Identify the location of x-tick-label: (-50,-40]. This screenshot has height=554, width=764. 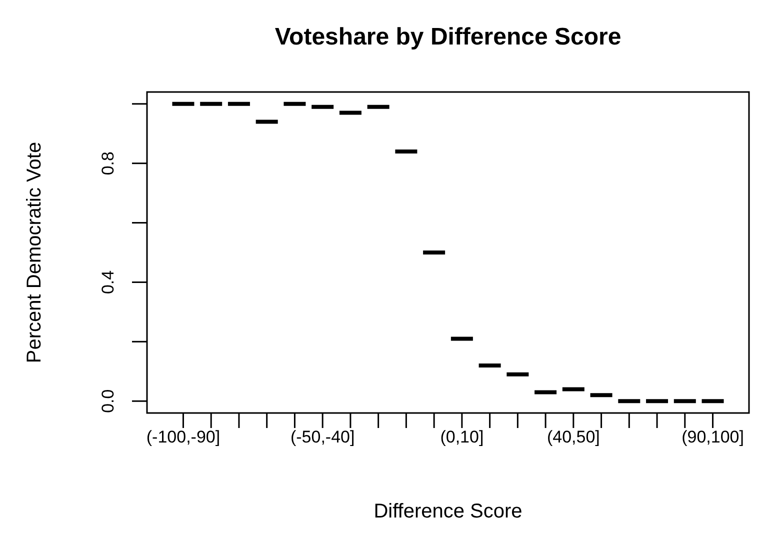
(322, 437).